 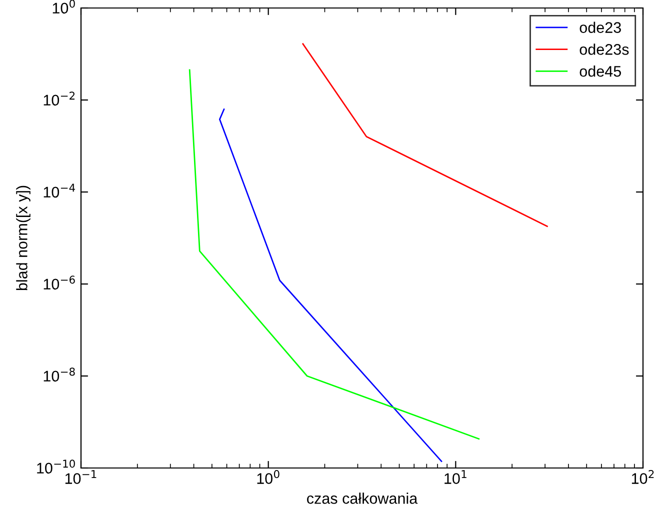 What do you see at coordinates (23, 238) in the screenshot?
I see `y-axis-title: blad norm([x y])` at bounding box center [23, 238].